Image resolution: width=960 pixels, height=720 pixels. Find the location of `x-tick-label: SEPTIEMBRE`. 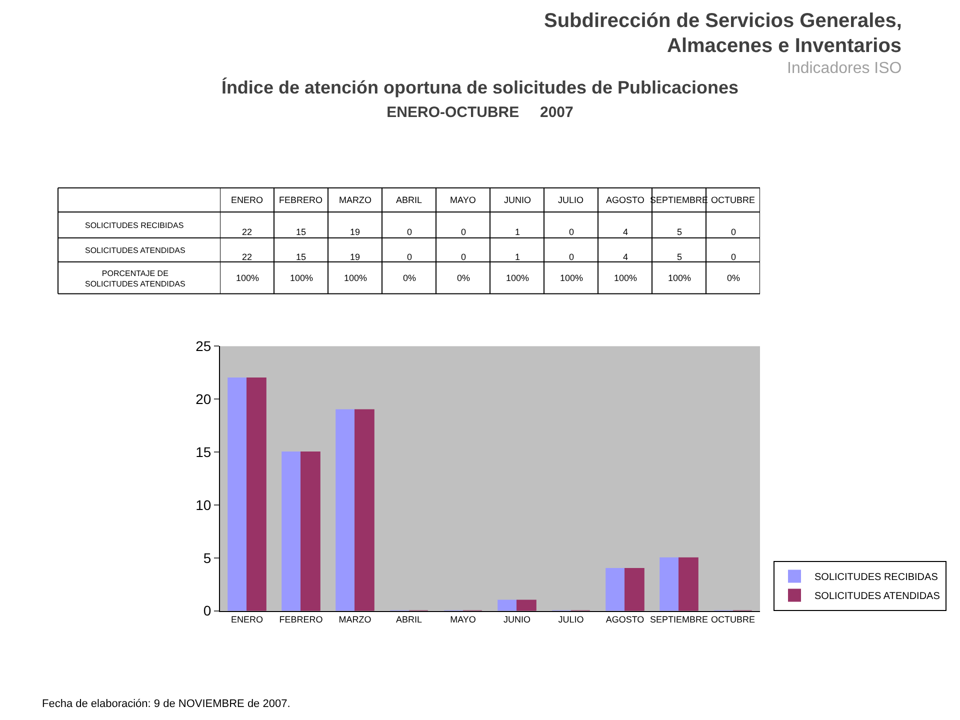

x-tick-label: SEPTIEMBRE is located at coordinates (679, 619).